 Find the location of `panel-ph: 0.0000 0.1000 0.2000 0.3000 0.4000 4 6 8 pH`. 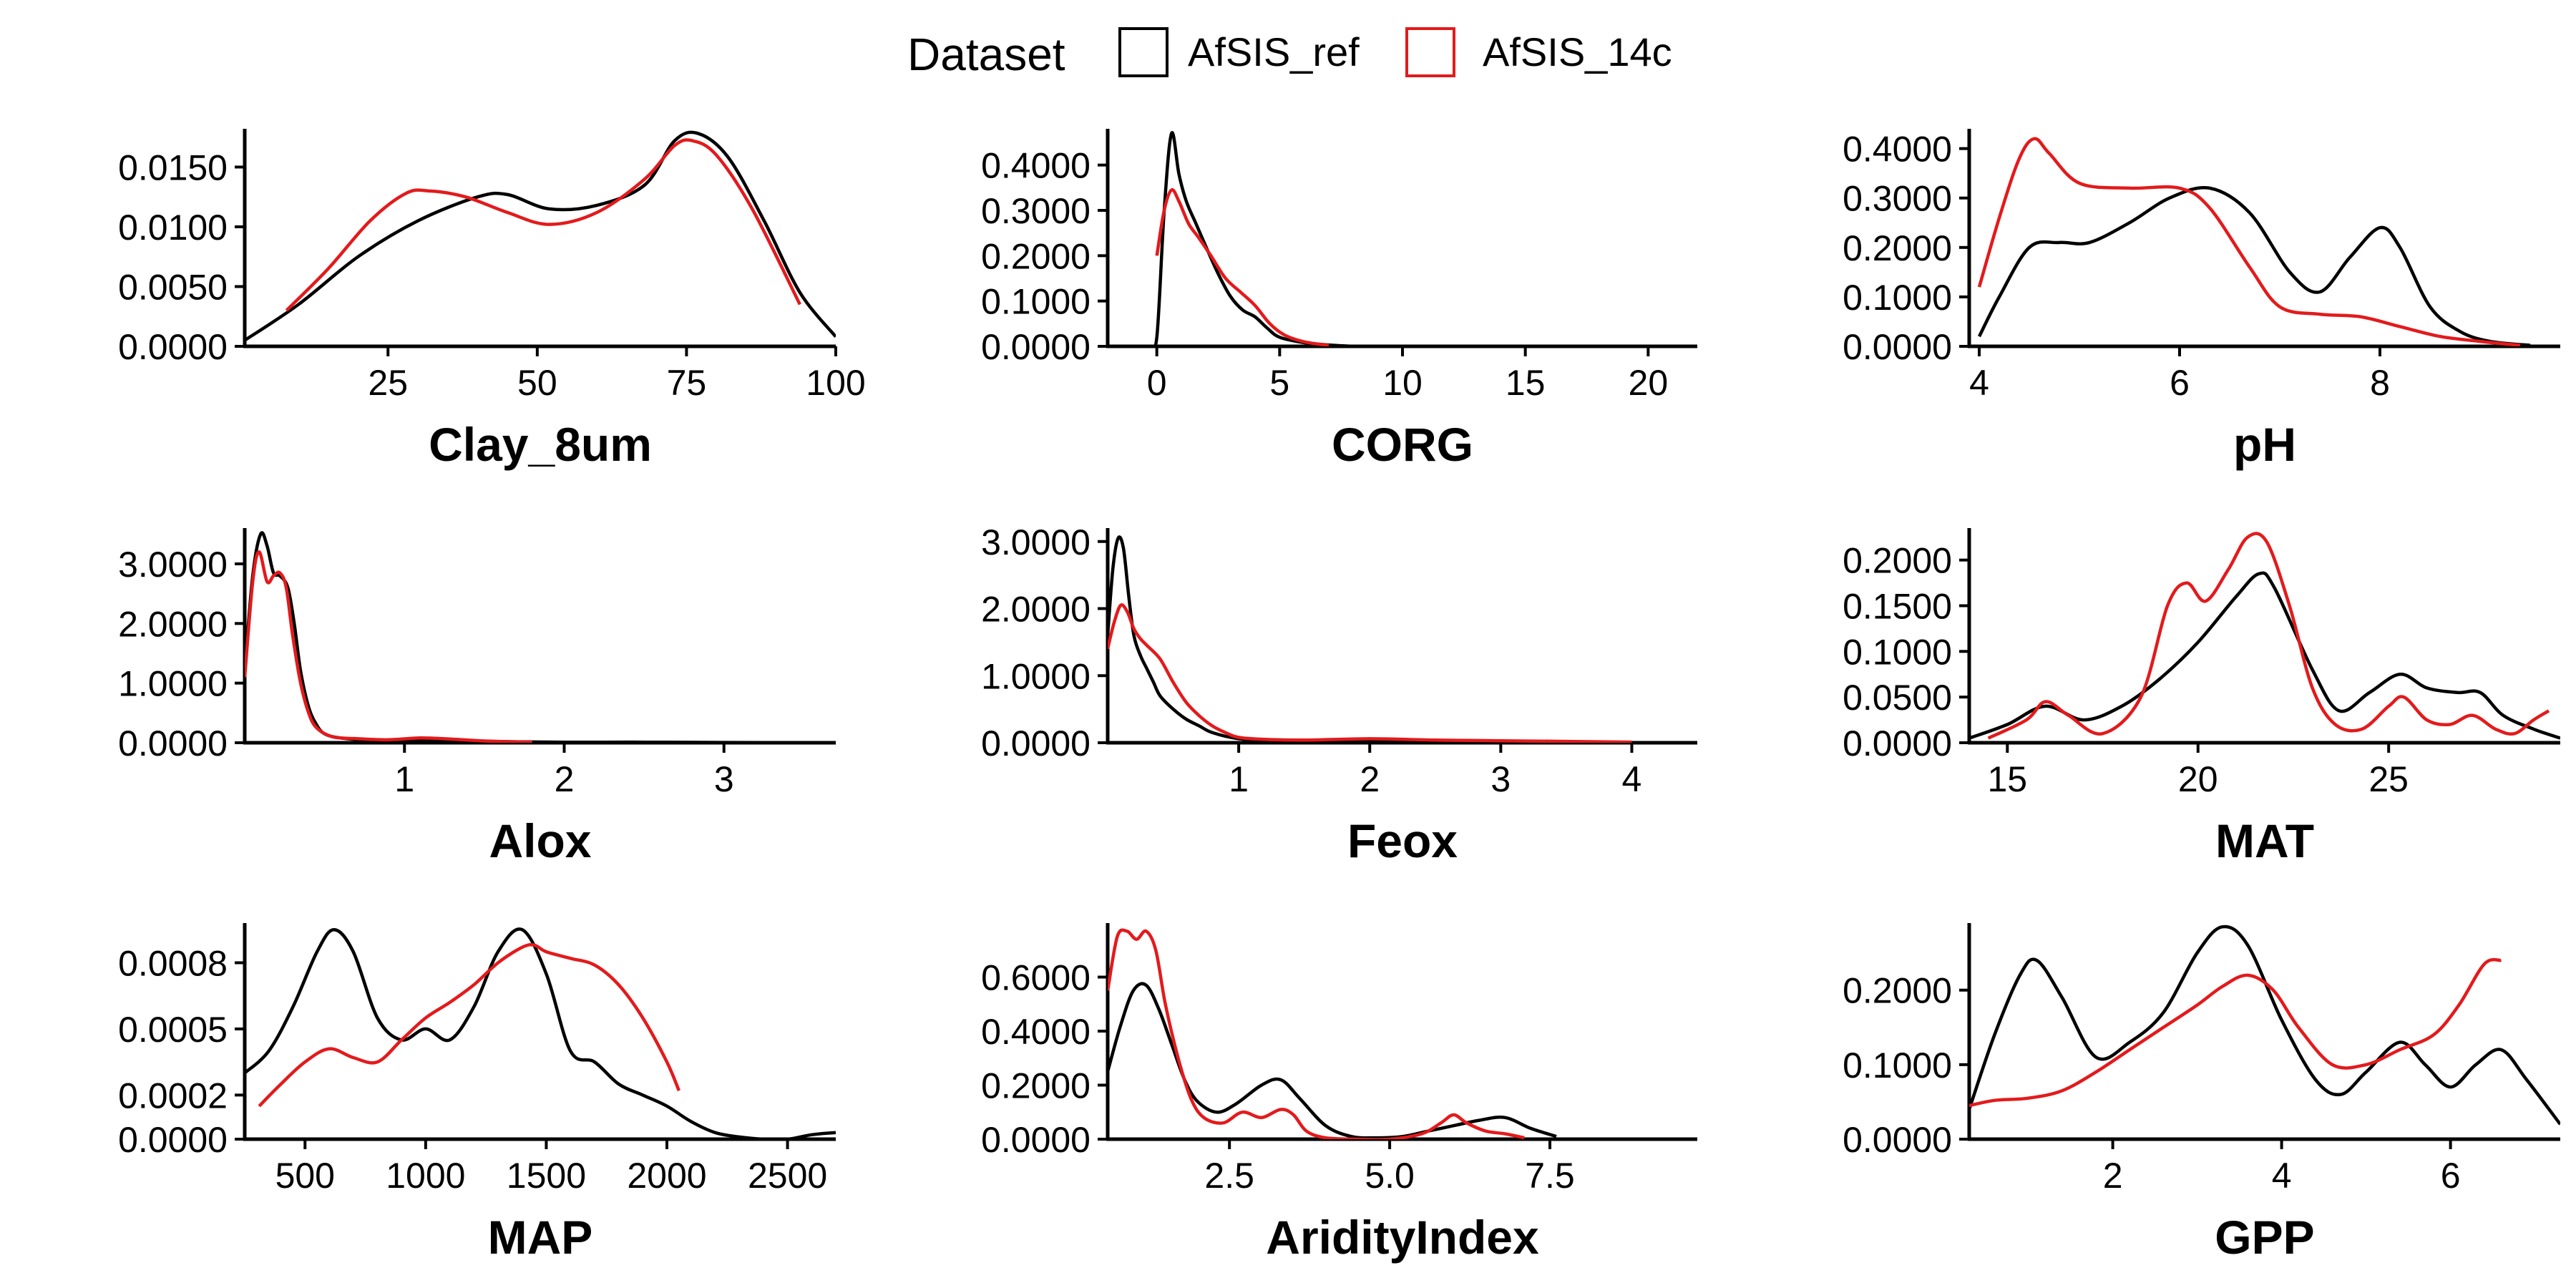

panel-ph: 0.0000 0.1000 0.2000 0.3000 0.4000 4 6 8 pH is located at coordinates (2201, 300).